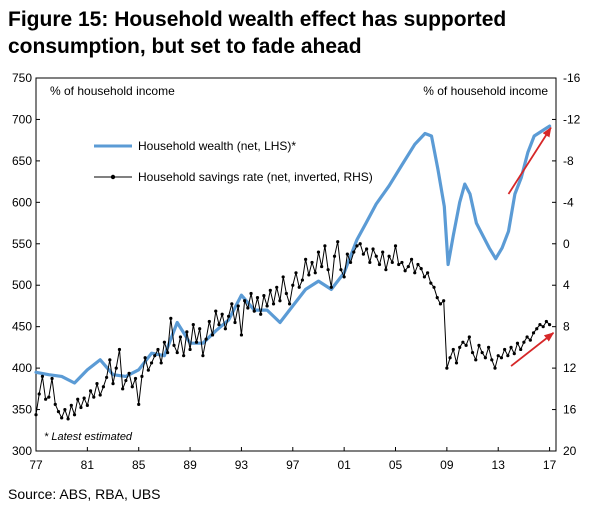 Image resolution: width=600 pixels, height=518 pixels. What do you see at coordinates (447, 465) in the screenshot?
I see `x-axis-tick-label: 09` at bounding box center [447, 465].